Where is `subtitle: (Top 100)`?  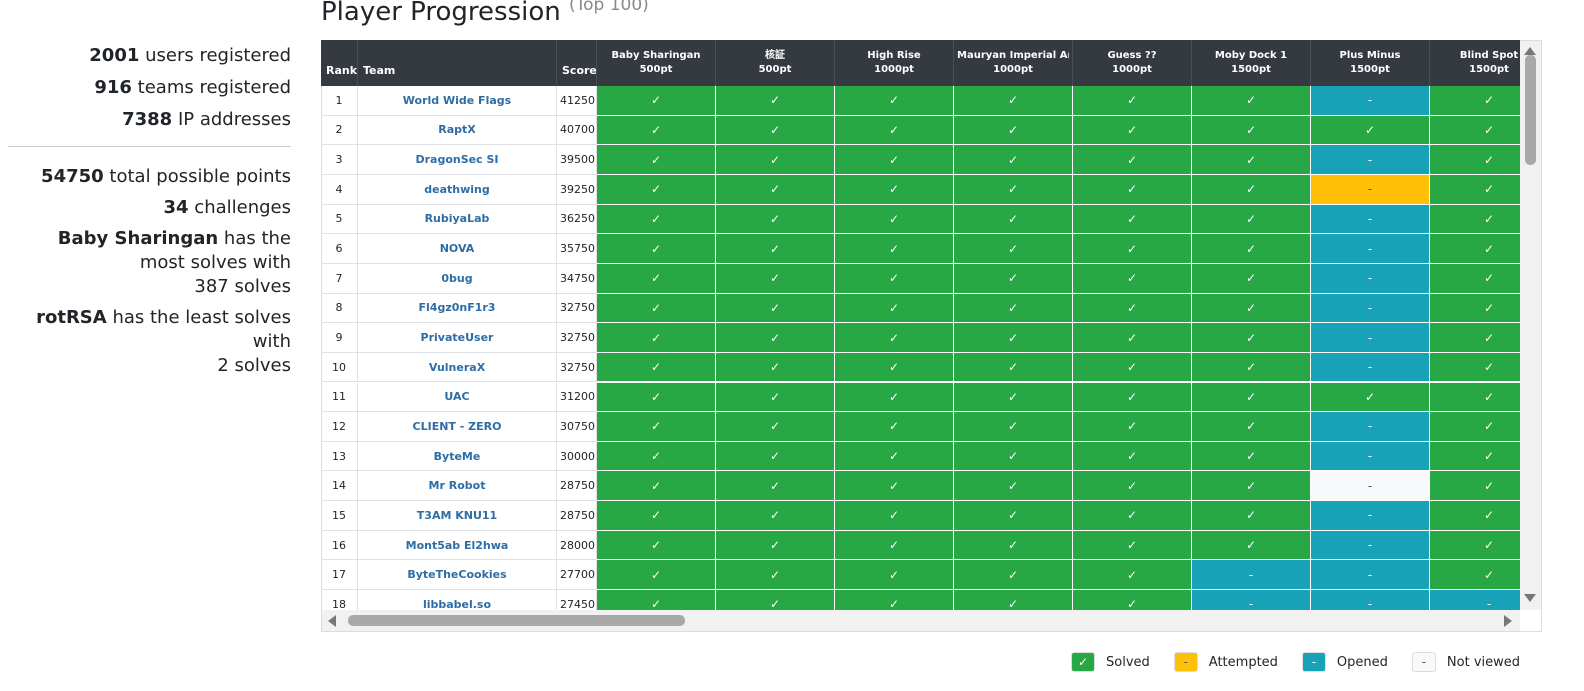
subtitle: (Top 100) is located at coordinates (609, 7).